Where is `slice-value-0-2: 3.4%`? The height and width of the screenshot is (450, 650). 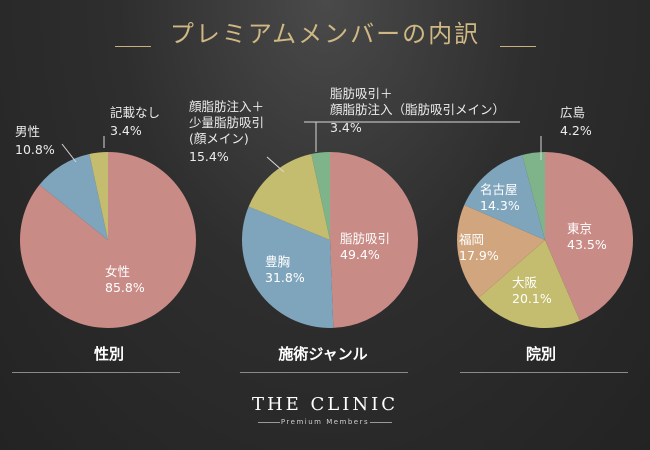 slice-value-0-2: 3.4% is located at coordinates (126, 130).